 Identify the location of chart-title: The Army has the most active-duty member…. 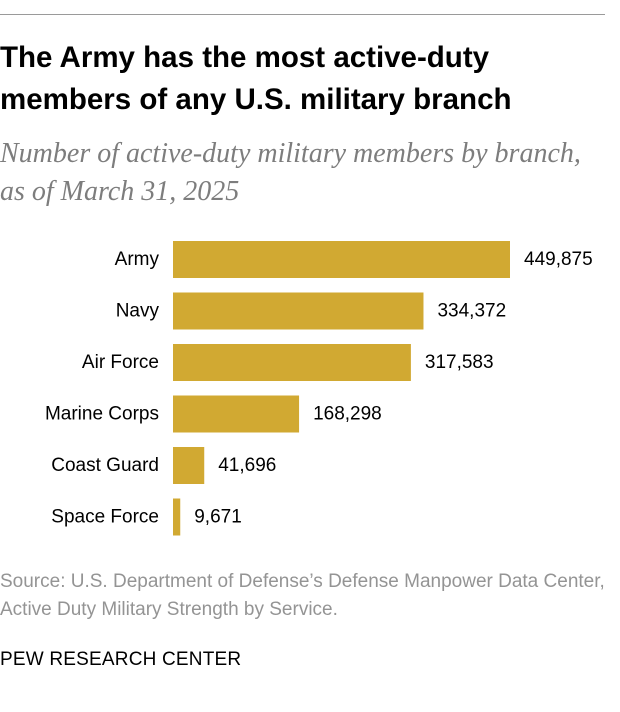
(256, 78).